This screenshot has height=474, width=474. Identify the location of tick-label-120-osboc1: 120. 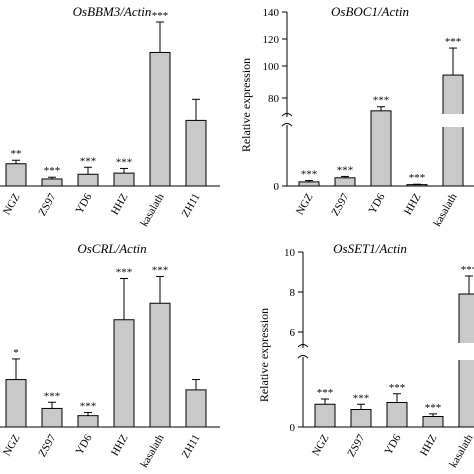
(271, 40).